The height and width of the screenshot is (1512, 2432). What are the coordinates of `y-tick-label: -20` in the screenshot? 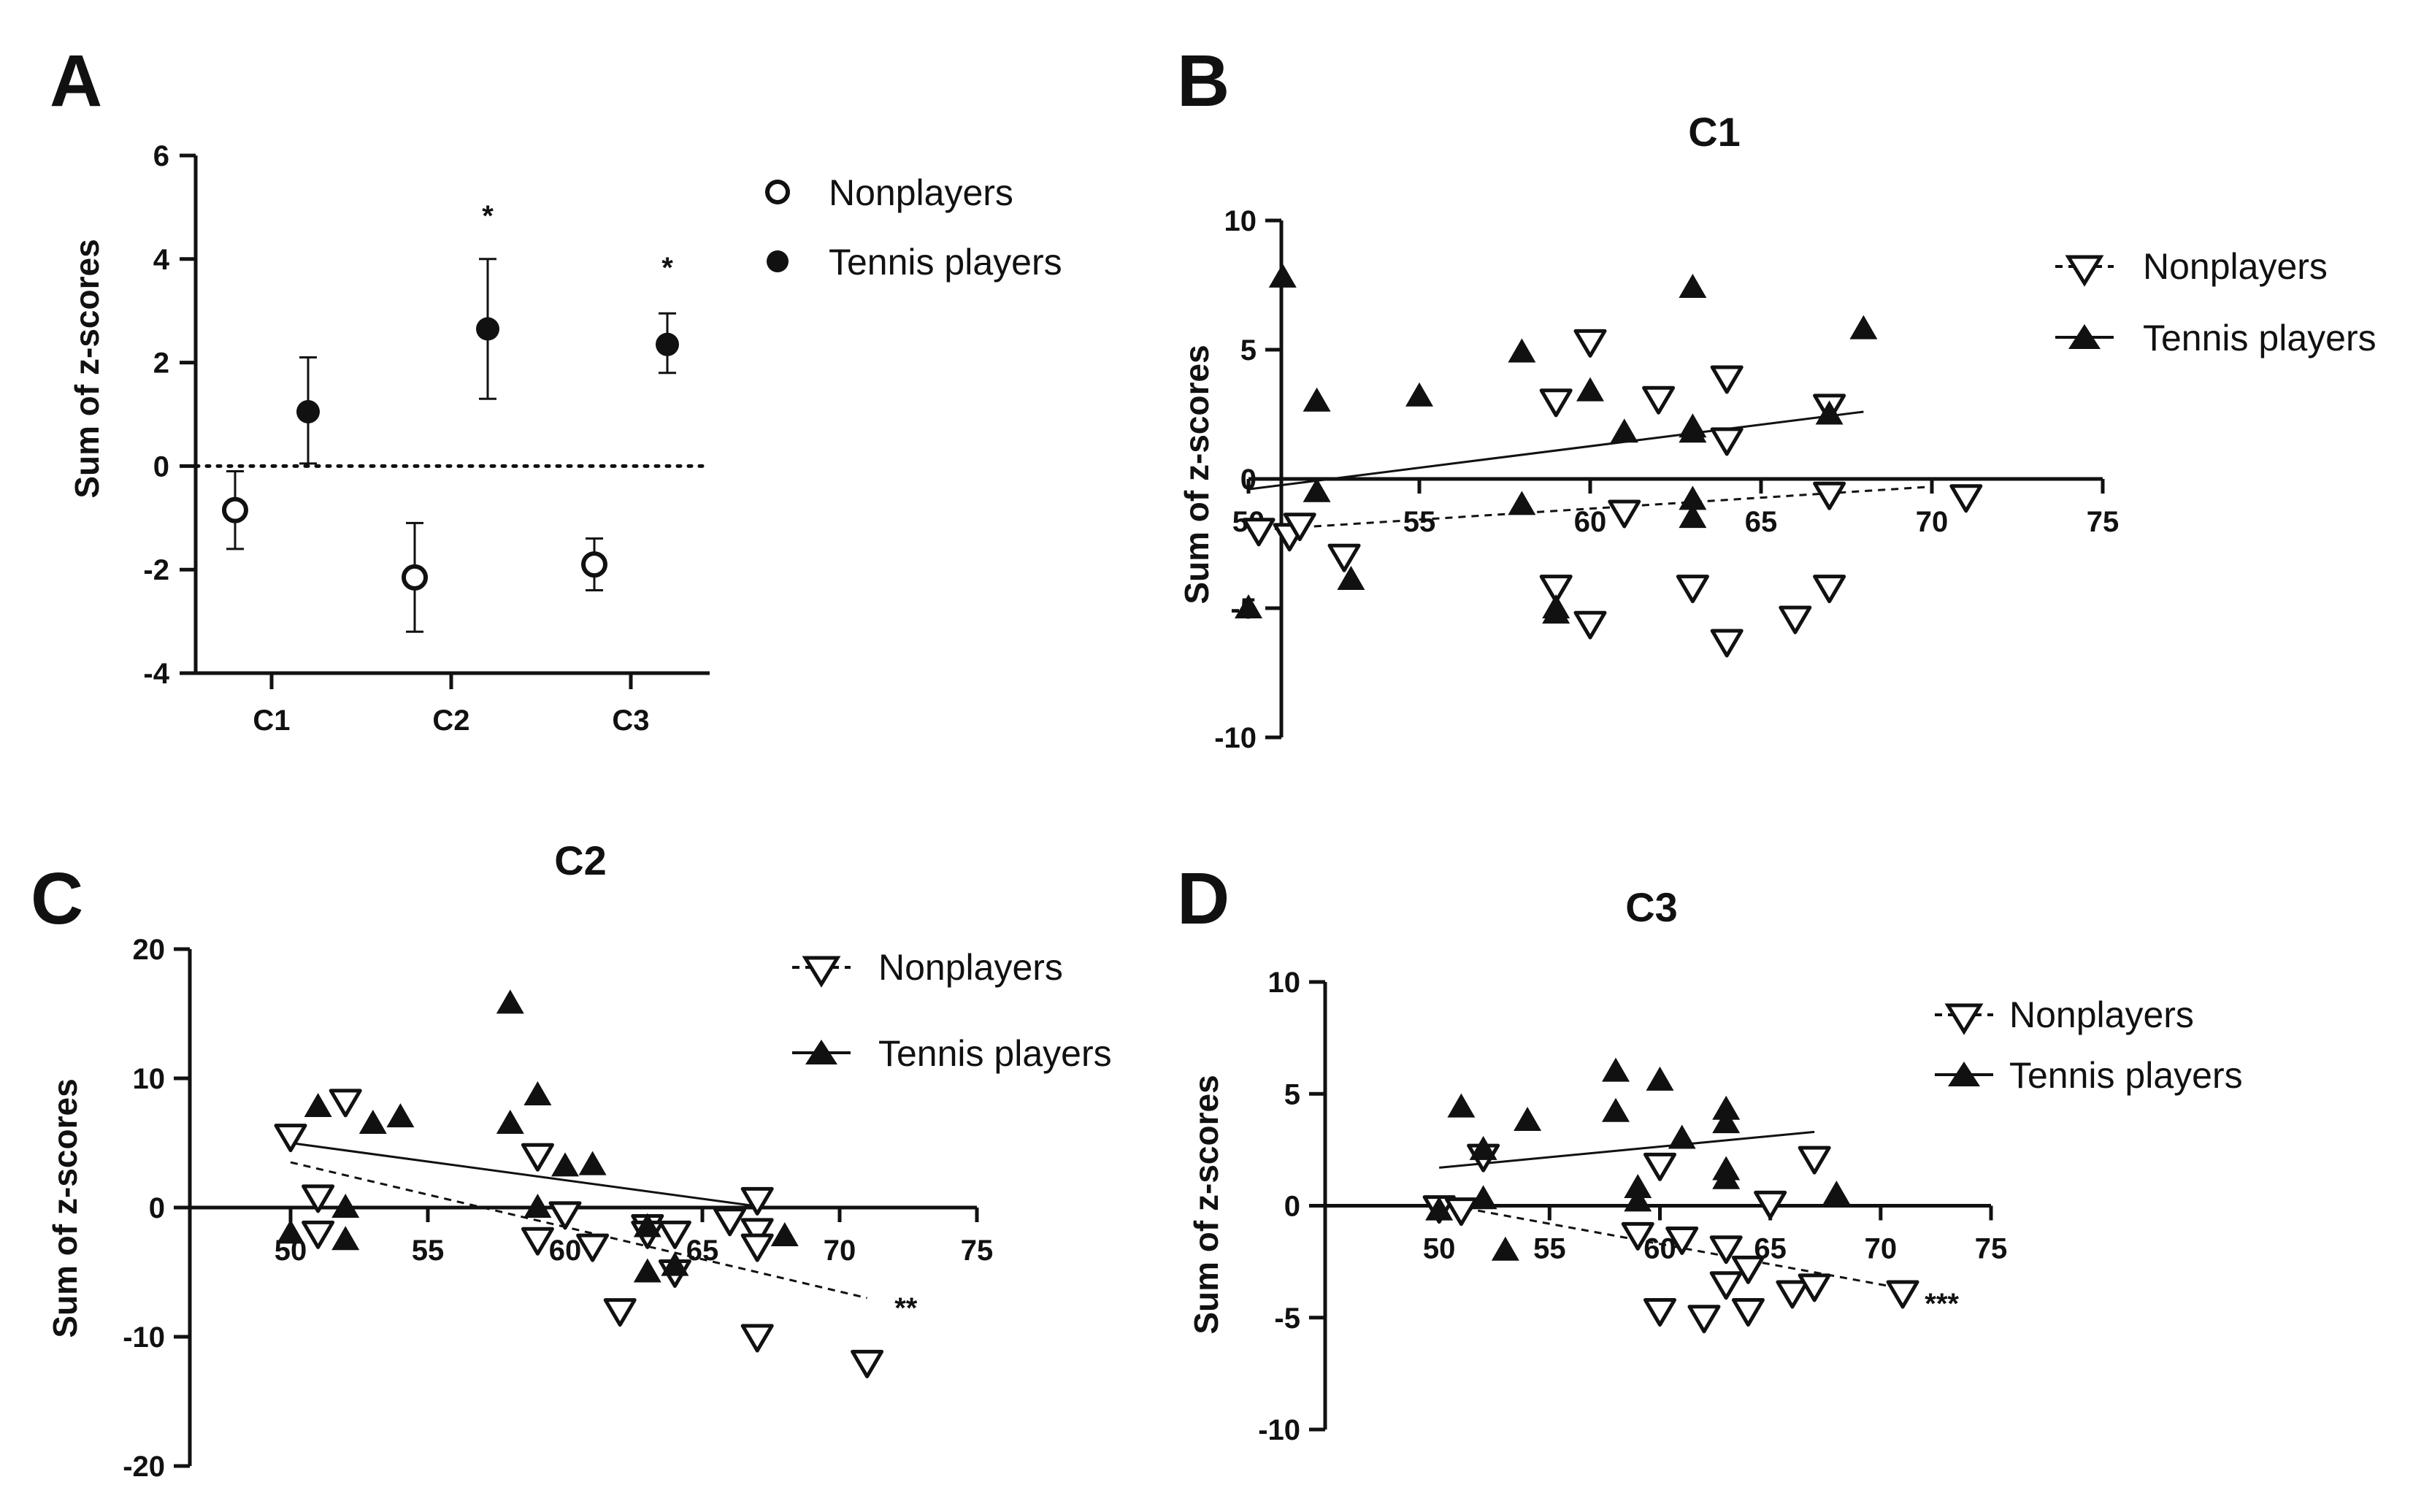 It's located at (144, 1467).